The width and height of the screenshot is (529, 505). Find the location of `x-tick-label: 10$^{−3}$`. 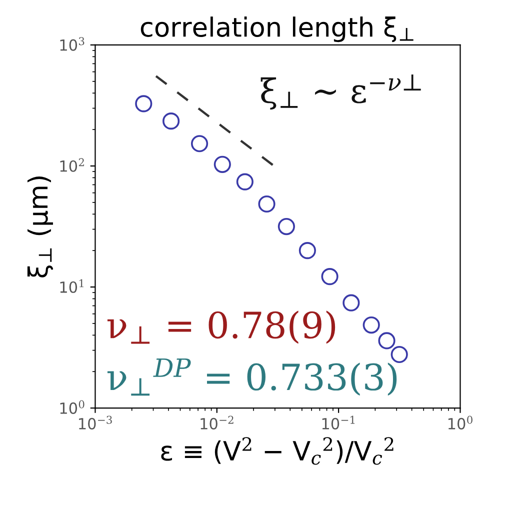

x-tick-label: 10$^{−3}$ is located at coordinates (95, 423).